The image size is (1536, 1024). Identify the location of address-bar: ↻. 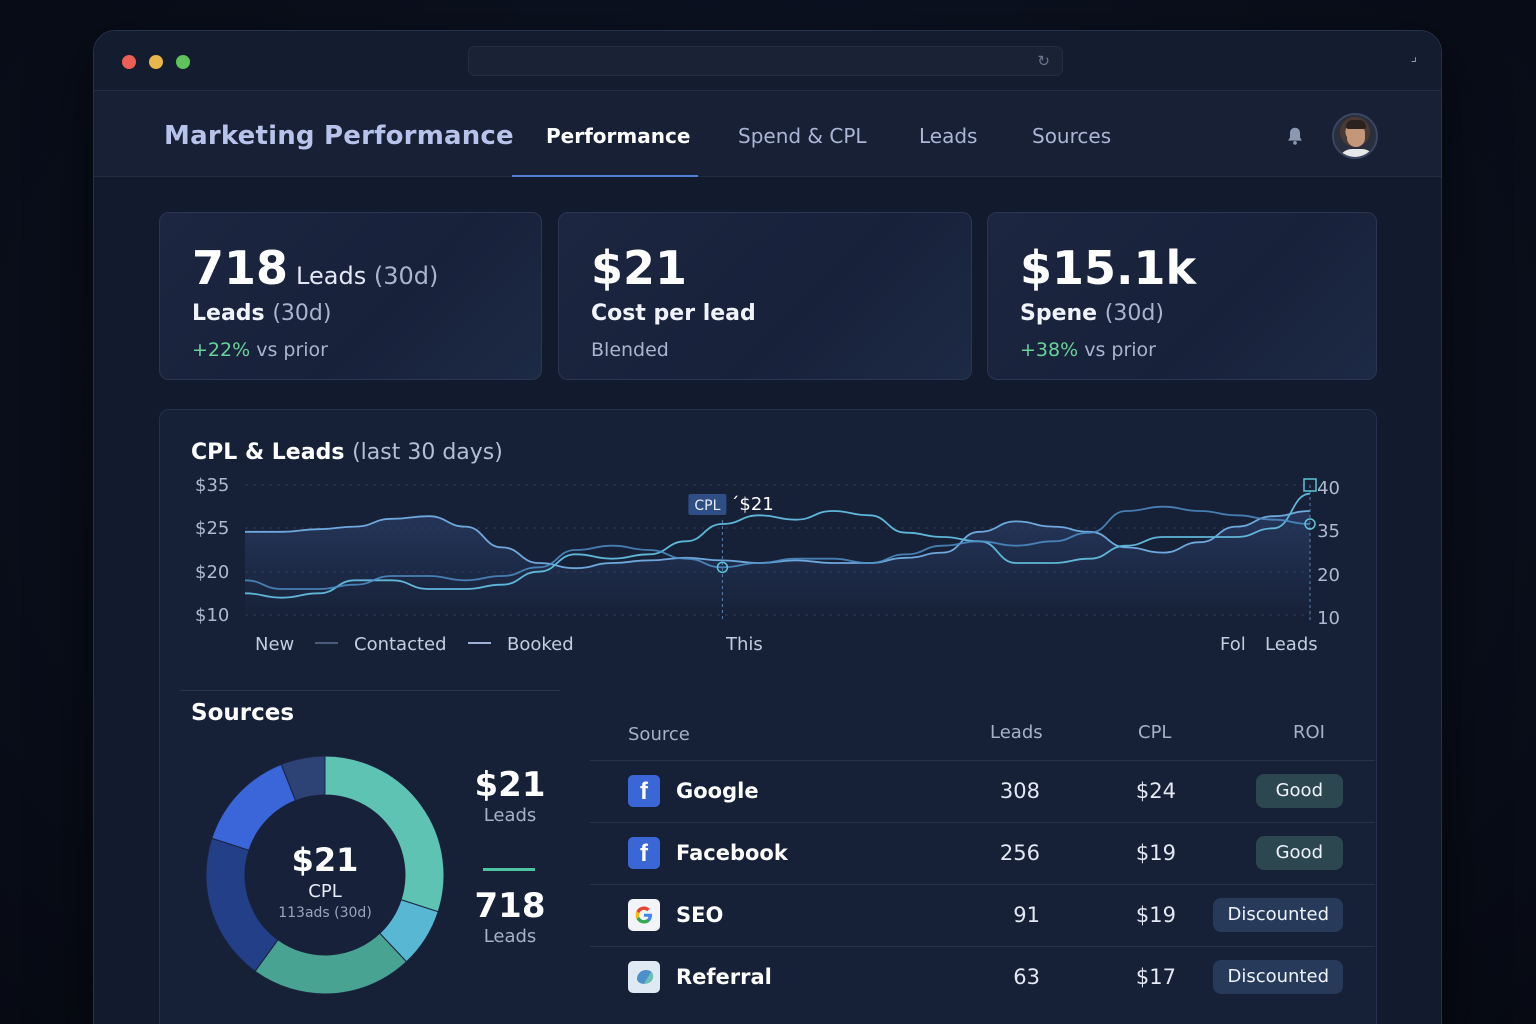
(765, 61).